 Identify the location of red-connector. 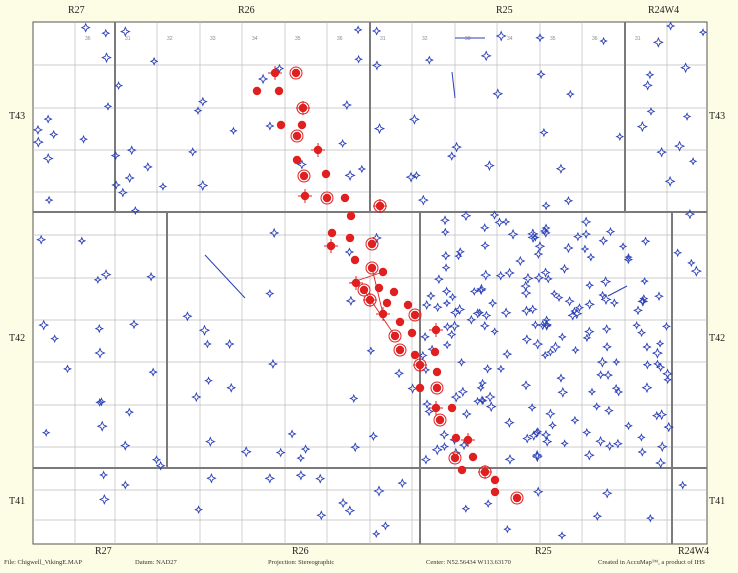
(377, 291).